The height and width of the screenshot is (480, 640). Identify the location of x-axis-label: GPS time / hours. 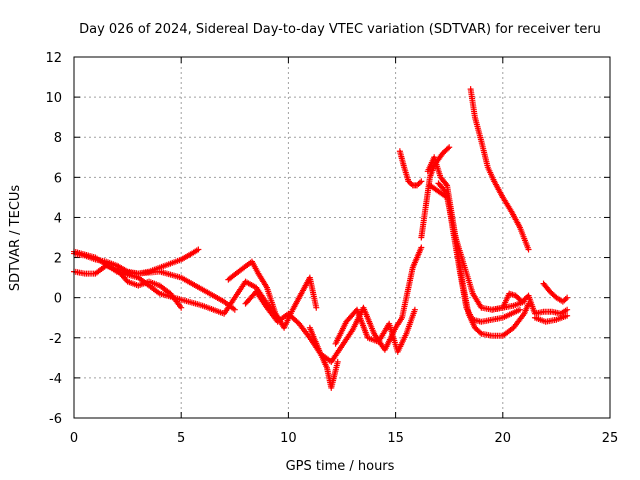
(340, 466).